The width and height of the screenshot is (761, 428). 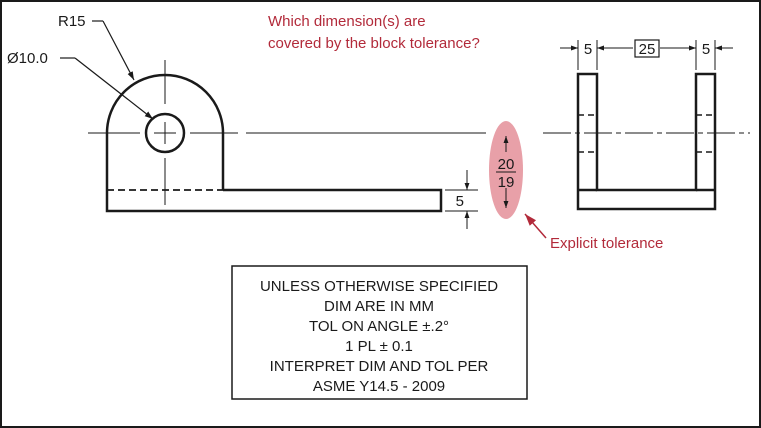 I want to click on side-view-outline, so click(x=646, y=141).